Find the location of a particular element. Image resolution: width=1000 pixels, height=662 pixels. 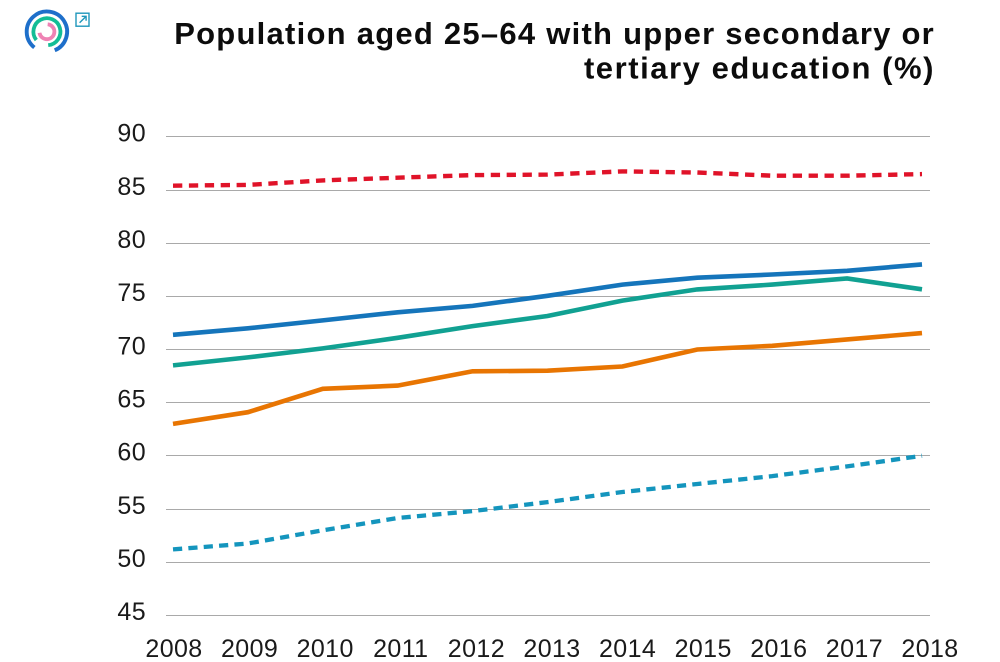

svg-text: 2018 is located at coordinates (929, 648).